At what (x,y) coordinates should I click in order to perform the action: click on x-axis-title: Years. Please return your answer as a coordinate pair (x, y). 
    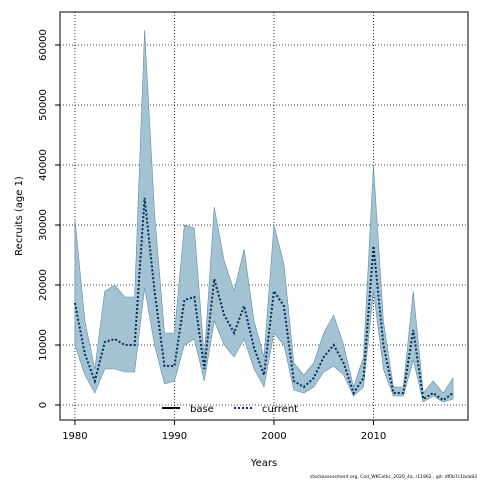
    Looking at the image, I should click on (263, 463).